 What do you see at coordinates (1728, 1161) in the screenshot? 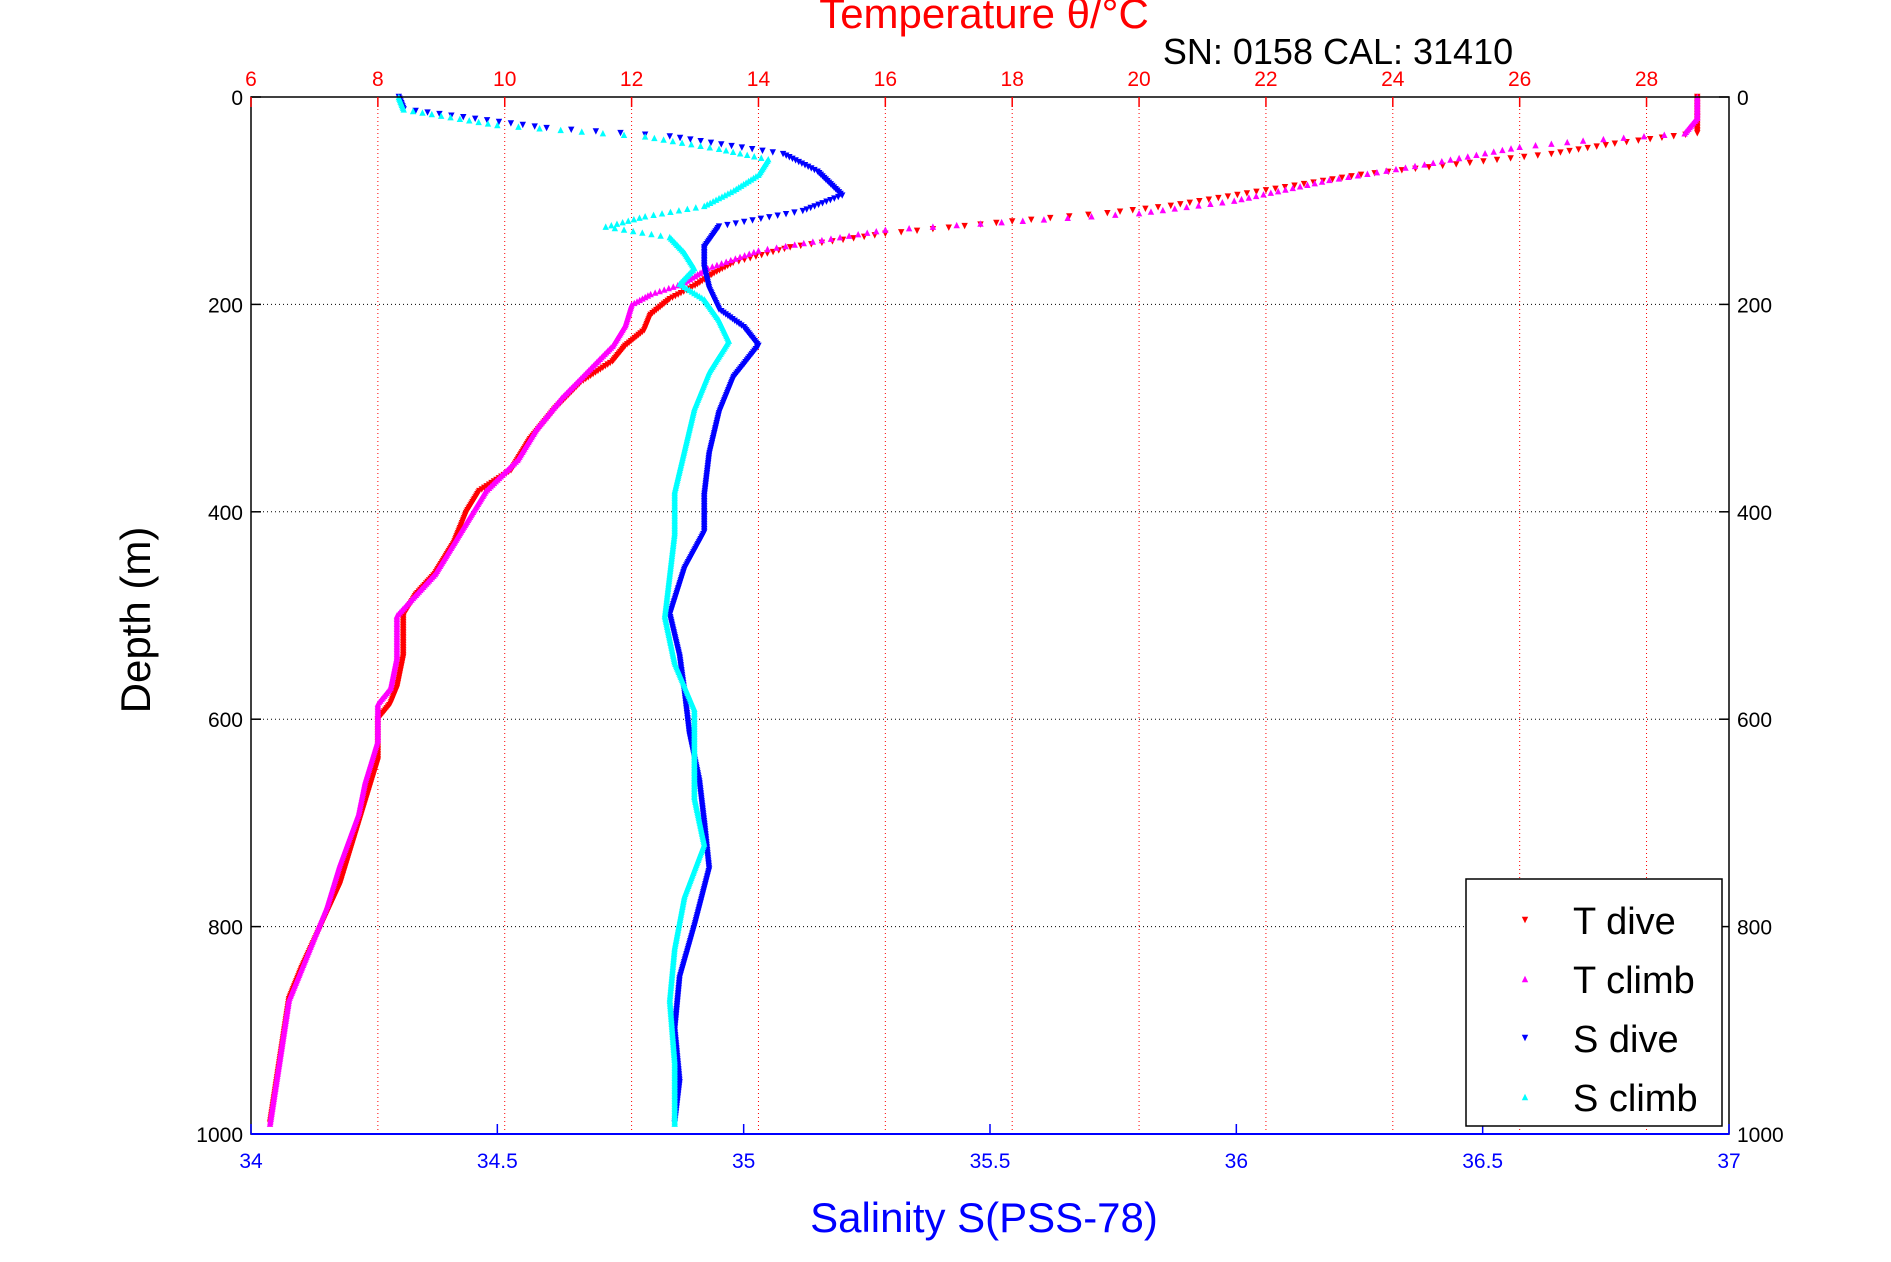
I see `salinity-tick-label: 37` at bounding box center [1728, 1161].